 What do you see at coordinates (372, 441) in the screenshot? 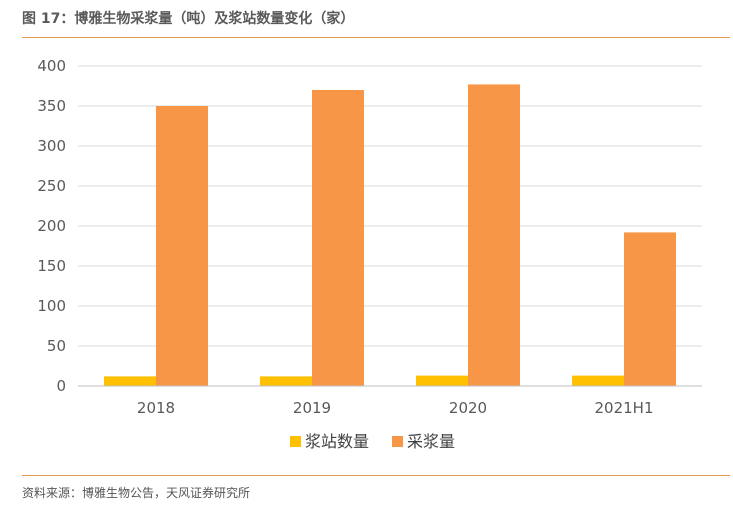
I see `legend: 浆站数量 采浆量` at bounding box center [372, 441].